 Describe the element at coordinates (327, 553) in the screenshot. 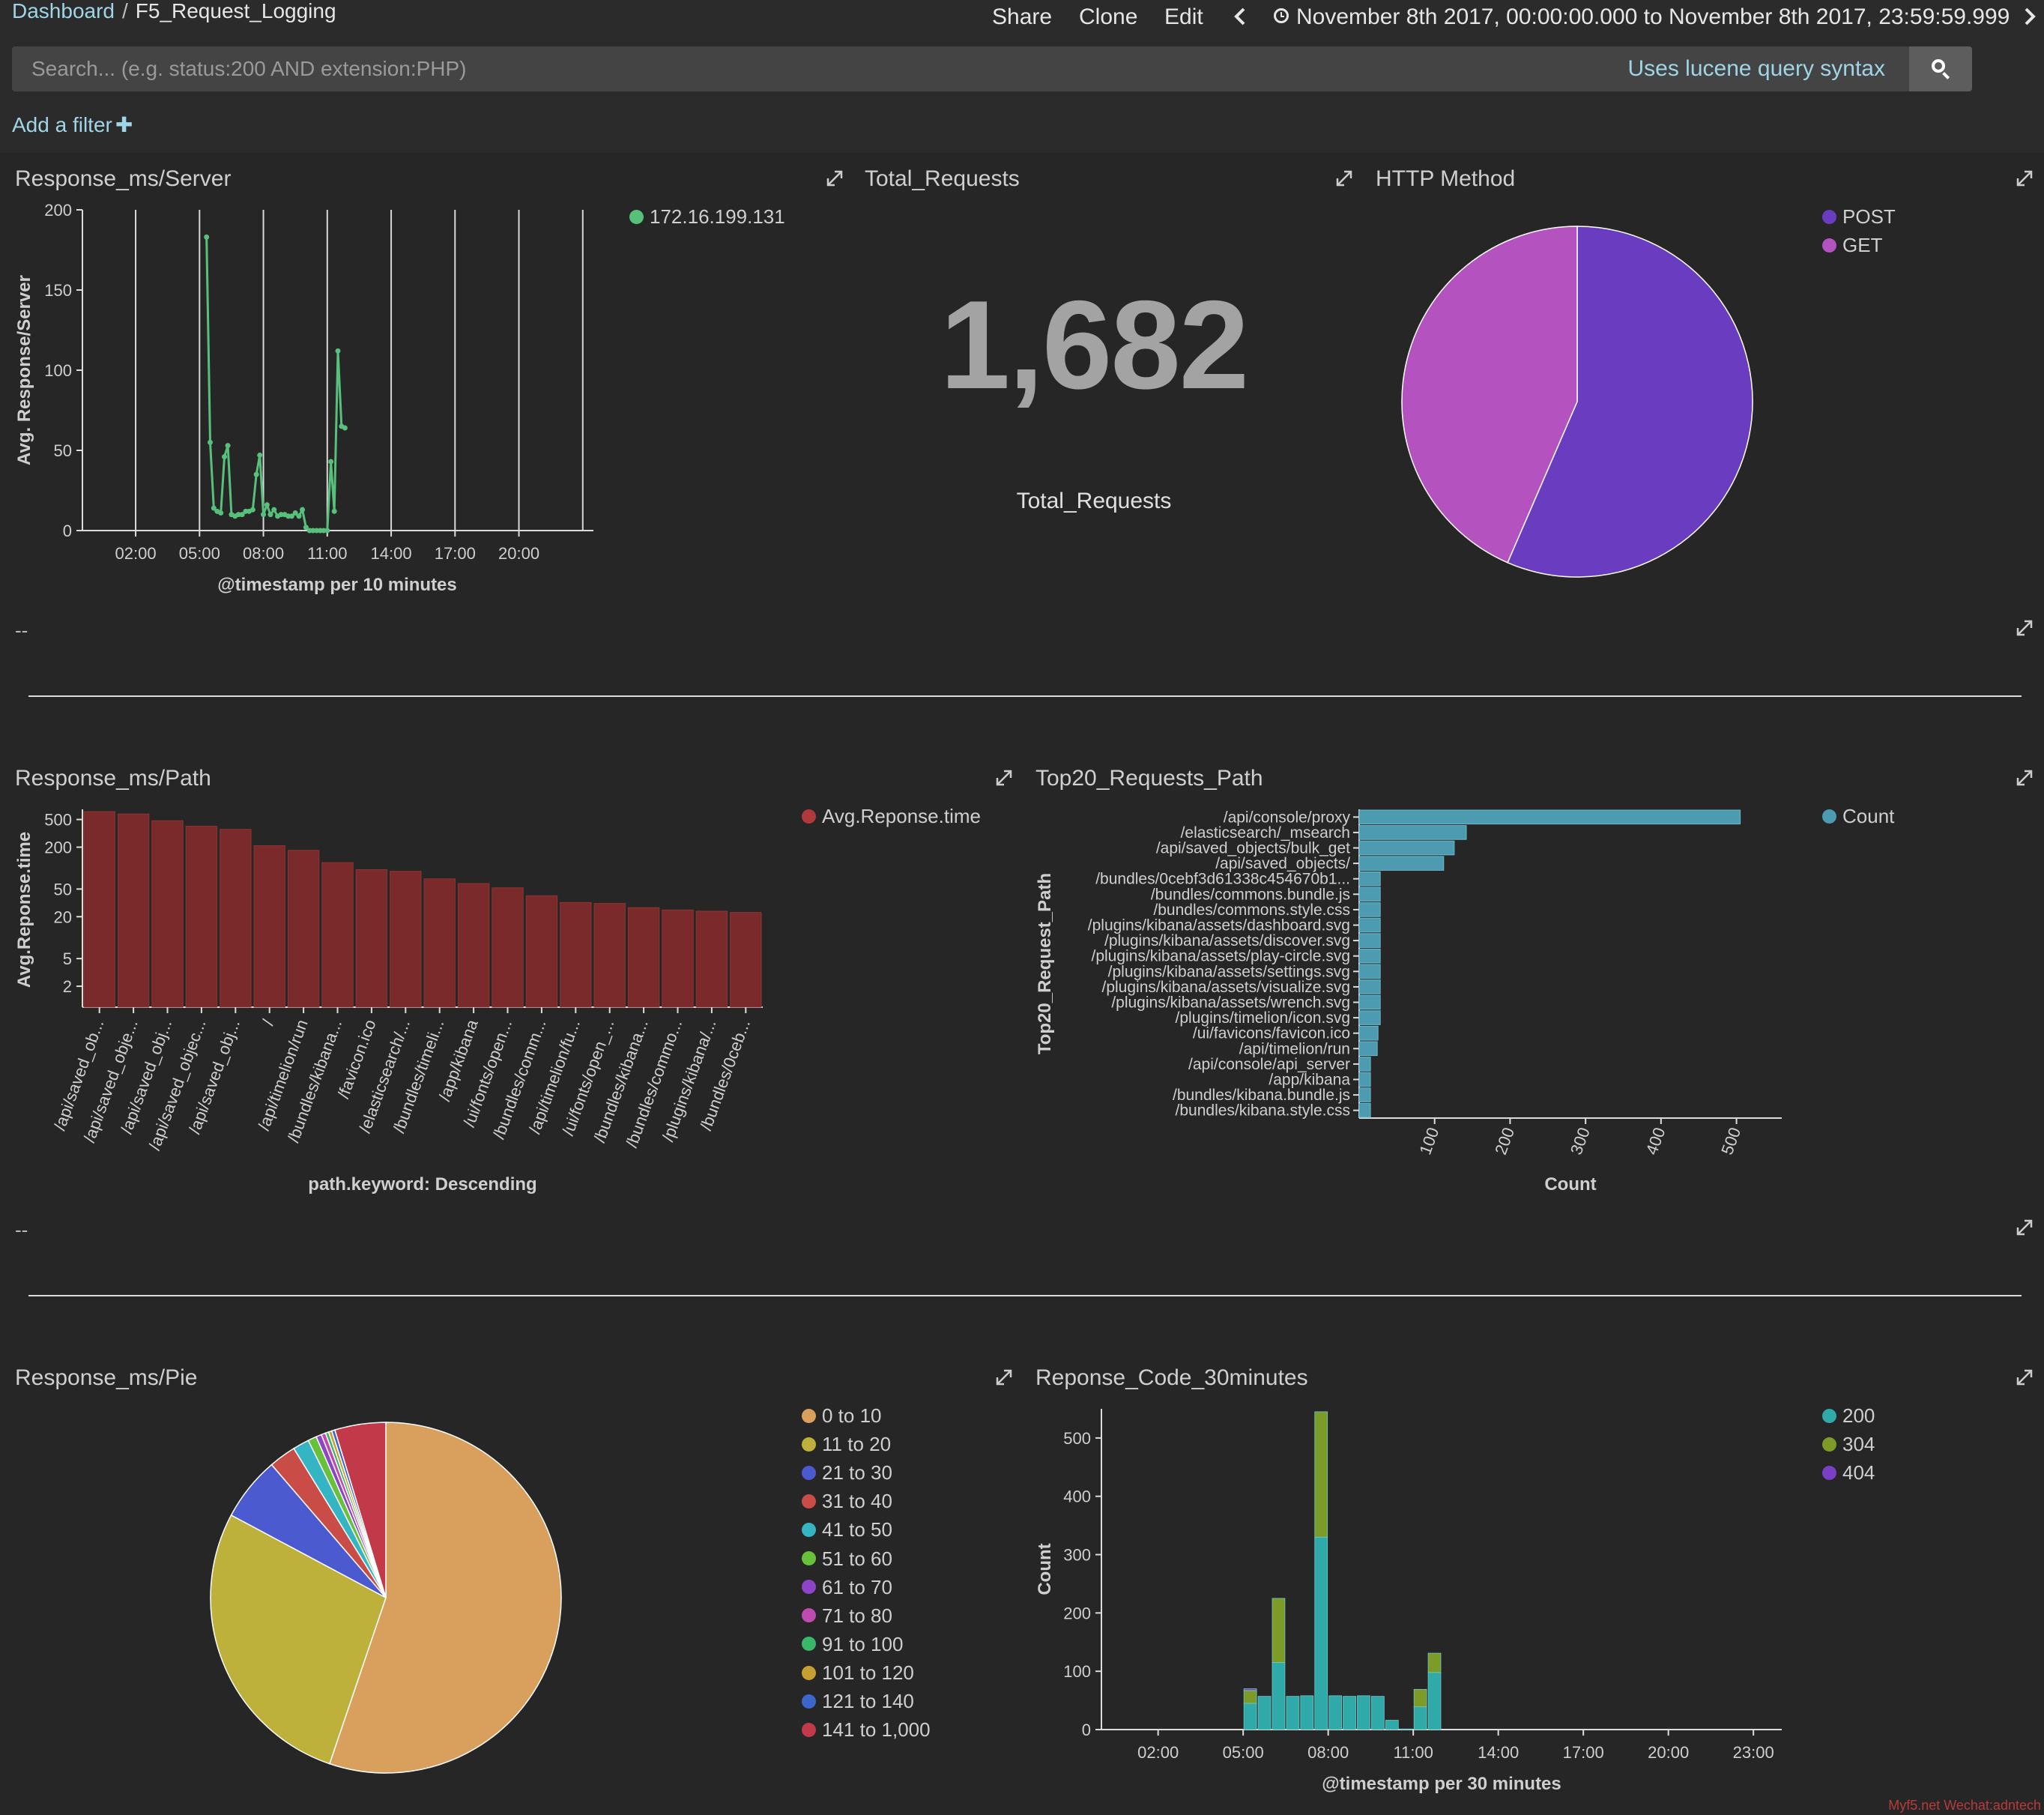

I see `x-tick-label: 11:00` at that location.